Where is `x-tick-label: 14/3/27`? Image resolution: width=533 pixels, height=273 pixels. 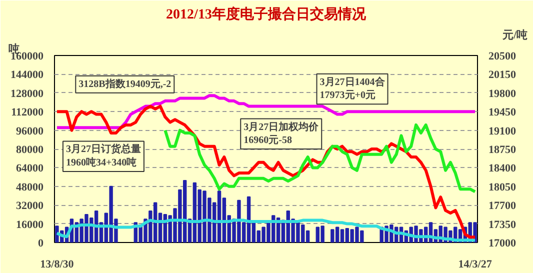 x-tick-label: 14/3/27 is located at coordinates (475, 264).